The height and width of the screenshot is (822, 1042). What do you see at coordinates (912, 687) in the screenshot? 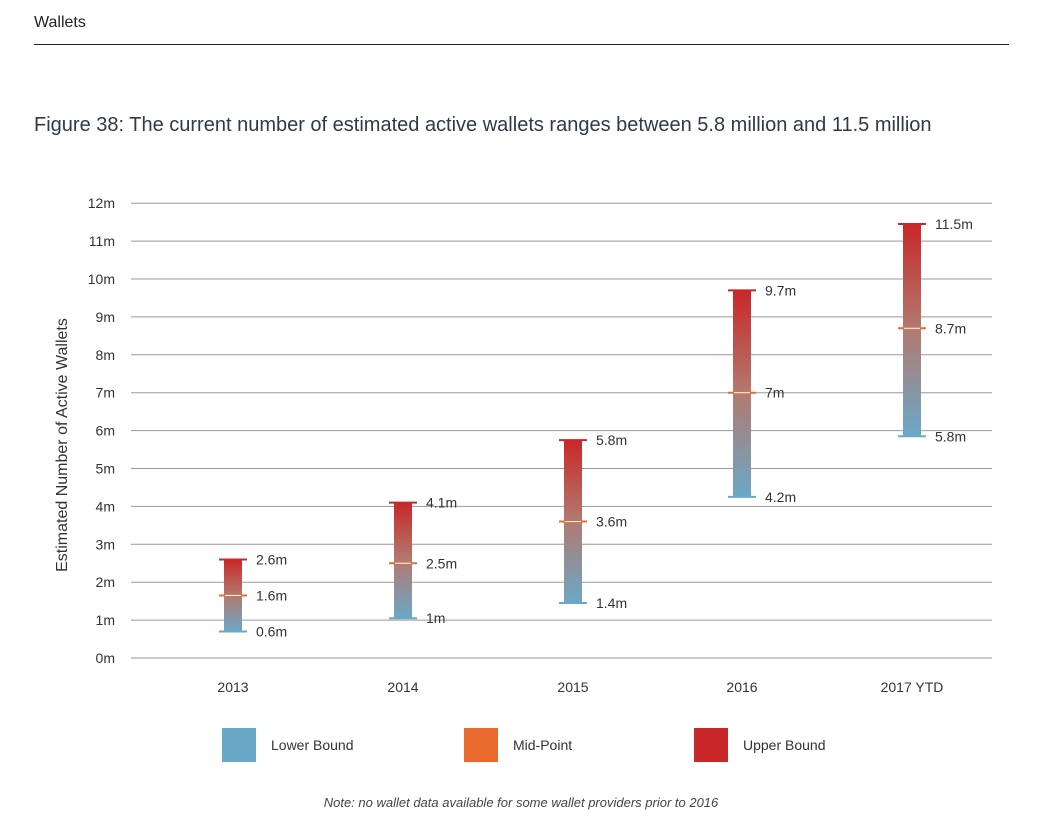
I see `x-category-label: 2017 YTD` at bounding box center [912, 687].